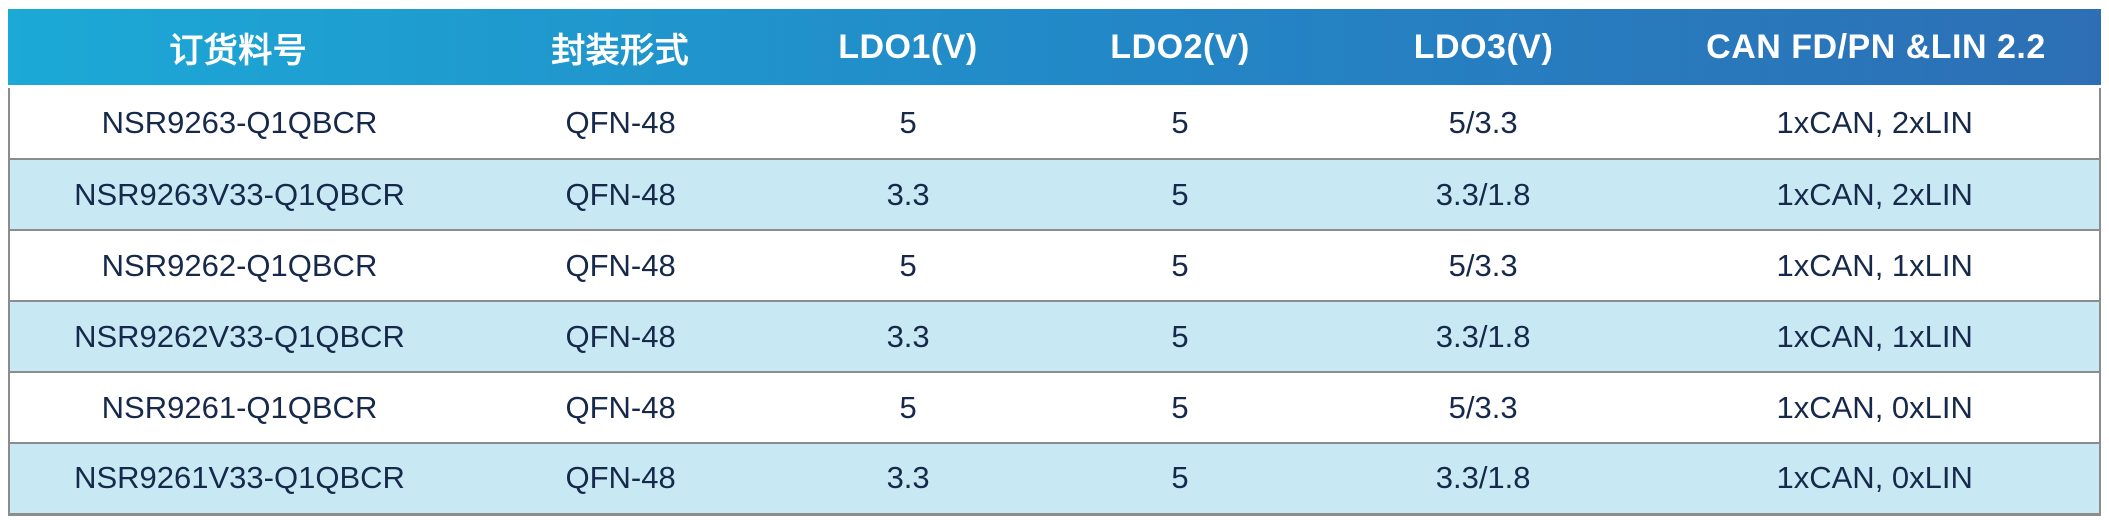 This screenshot has height=520, width=2109. What do you see at coordinates (239, 122) in the screenshot?
I see `cell-part-number: NSR9263-Q1QBCR` at bounding box center [239, 122].